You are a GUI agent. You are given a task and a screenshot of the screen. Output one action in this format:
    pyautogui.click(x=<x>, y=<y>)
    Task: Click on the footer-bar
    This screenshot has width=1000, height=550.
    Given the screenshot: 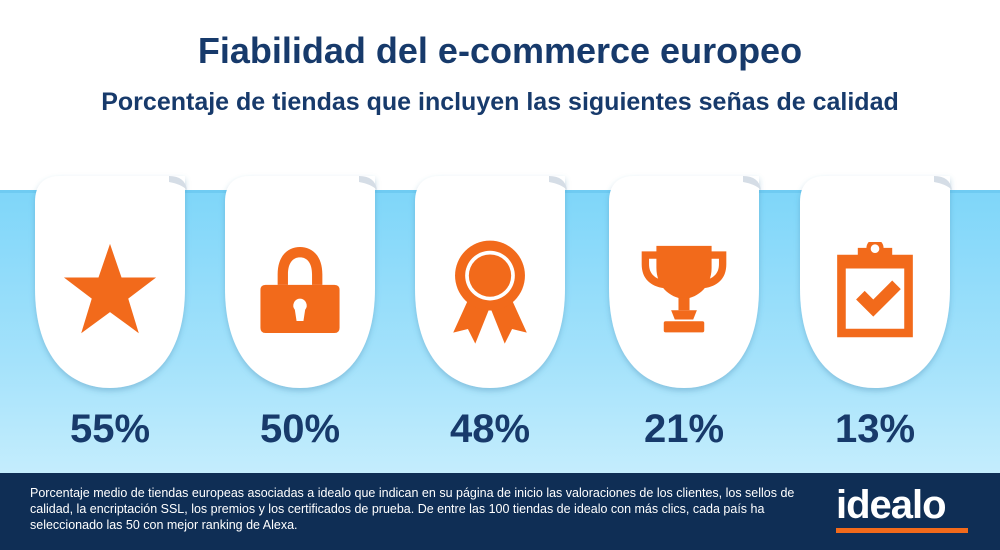 What is the action you would take?
    pyautogui.click(x=500, y=511)
    